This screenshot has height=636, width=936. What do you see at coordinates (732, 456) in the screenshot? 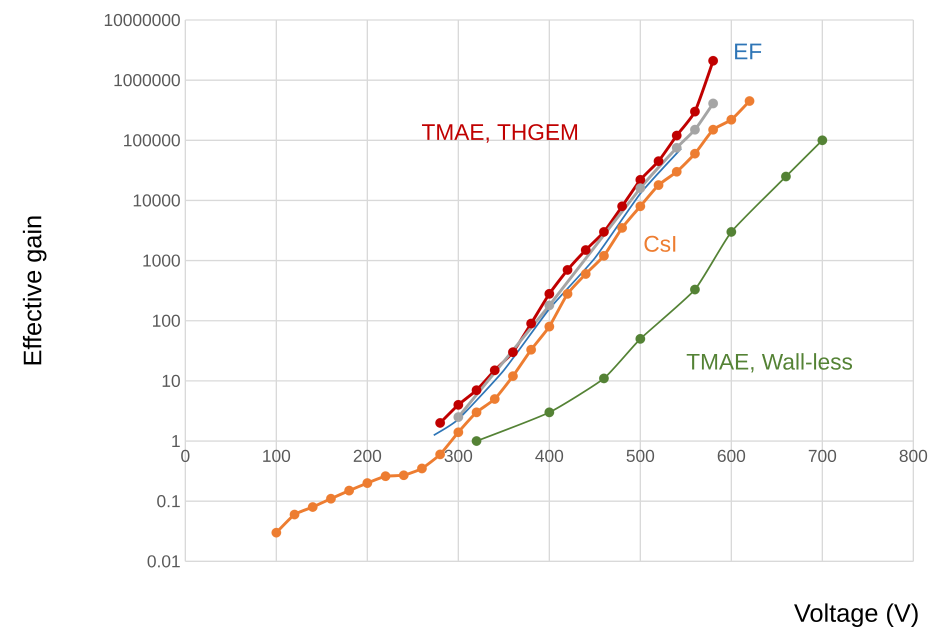
I see `x-tick-label: 600` at bounding box center [732, 456].